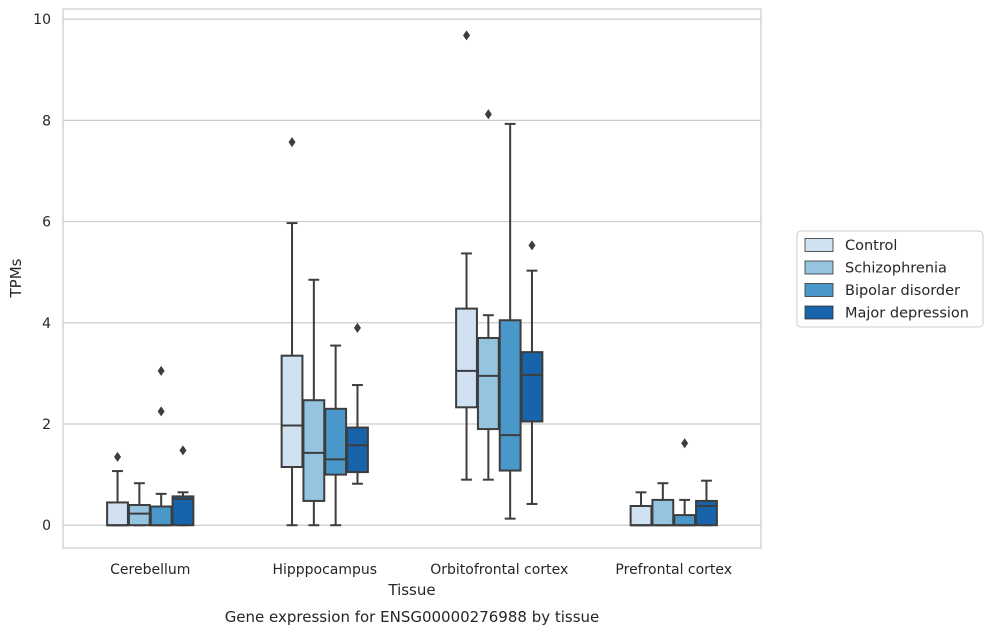 The image size is (992, 634). I want to click on y-tick-labels: 0 2 4 6 8 10, so click(42, 273).